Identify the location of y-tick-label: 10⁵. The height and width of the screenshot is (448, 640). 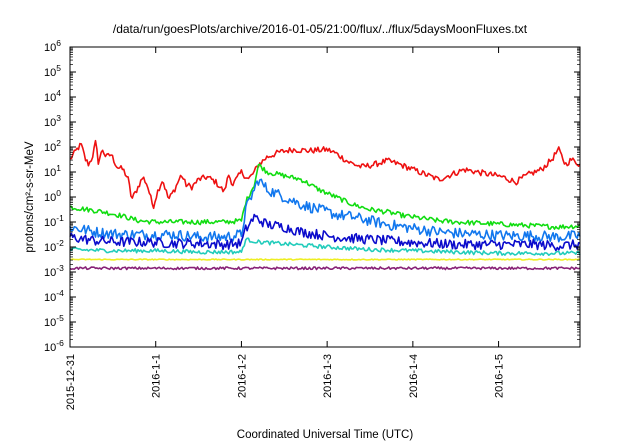
(52, 71).